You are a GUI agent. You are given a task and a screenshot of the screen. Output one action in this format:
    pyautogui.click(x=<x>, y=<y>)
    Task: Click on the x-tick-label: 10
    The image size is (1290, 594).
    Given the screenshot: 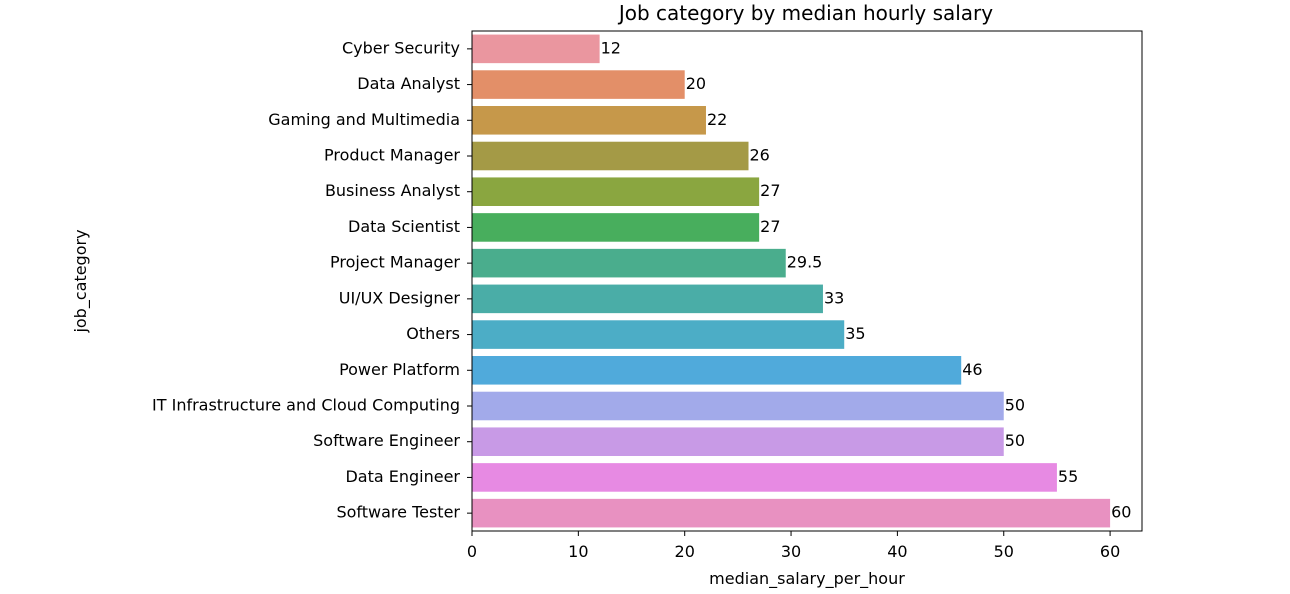 What is the action you would take?
    pyautogui.click(x=578, y=551)
    